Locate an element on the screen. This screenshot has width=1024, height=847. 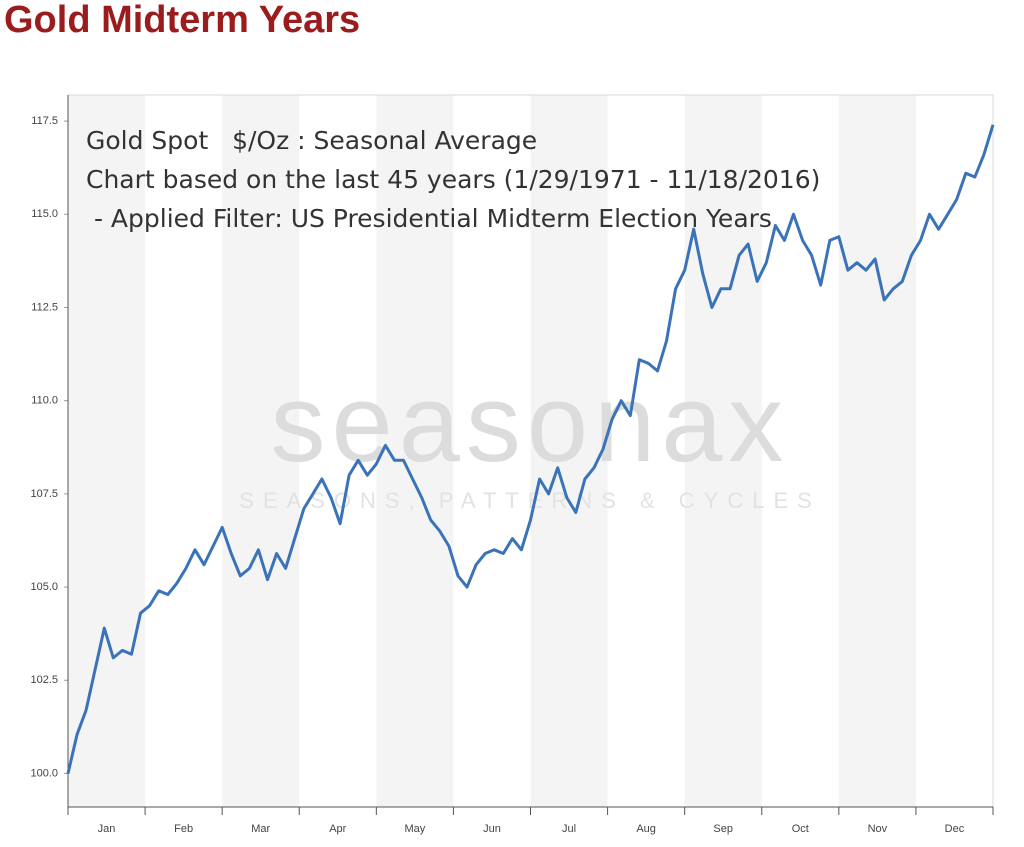
y-tick-label: 117.5 is located at coordinates (44, 121).